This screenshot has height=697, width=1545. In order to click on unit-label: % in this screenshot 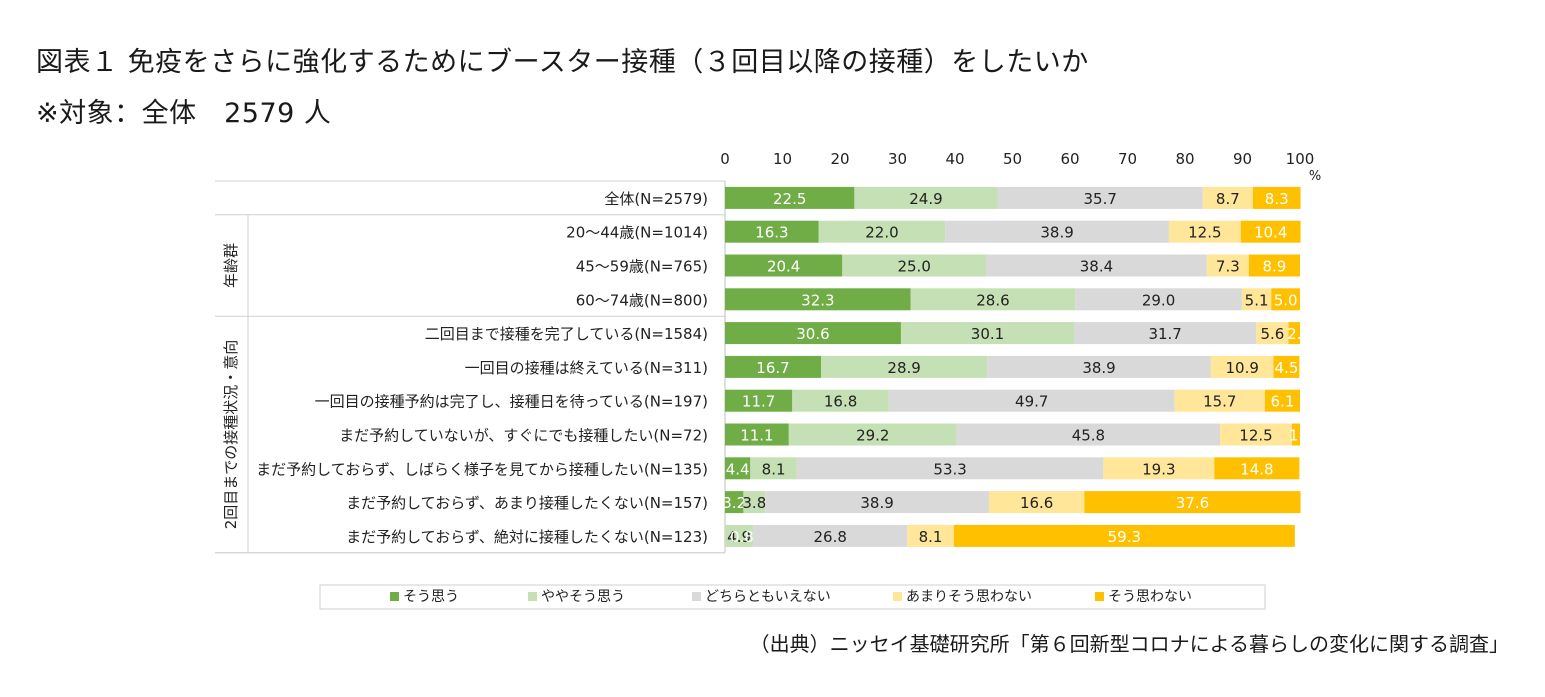, I will do `click(1315, 176)`.